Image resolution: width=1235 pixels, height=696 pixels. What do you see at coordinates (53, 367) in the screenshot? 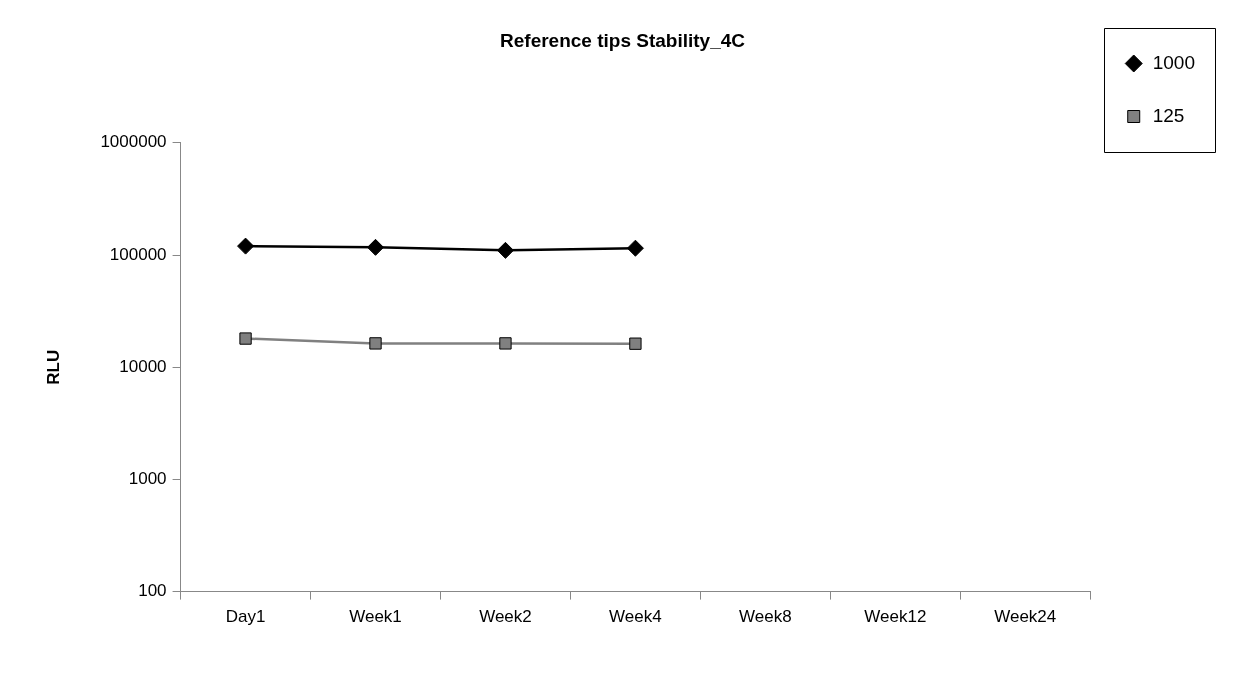
I see `y-axis-title: RLU` at bounding box center [53, 367].